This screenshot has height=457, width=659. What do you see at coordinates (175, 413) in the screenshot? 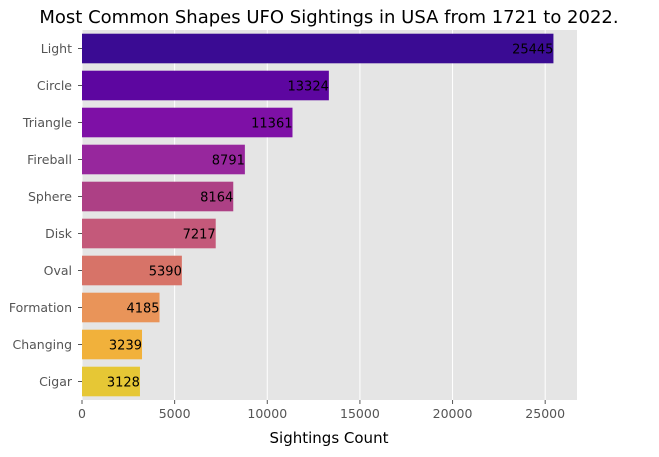
I see `x-tick-label: 5000` at bounding box center [175, 413].